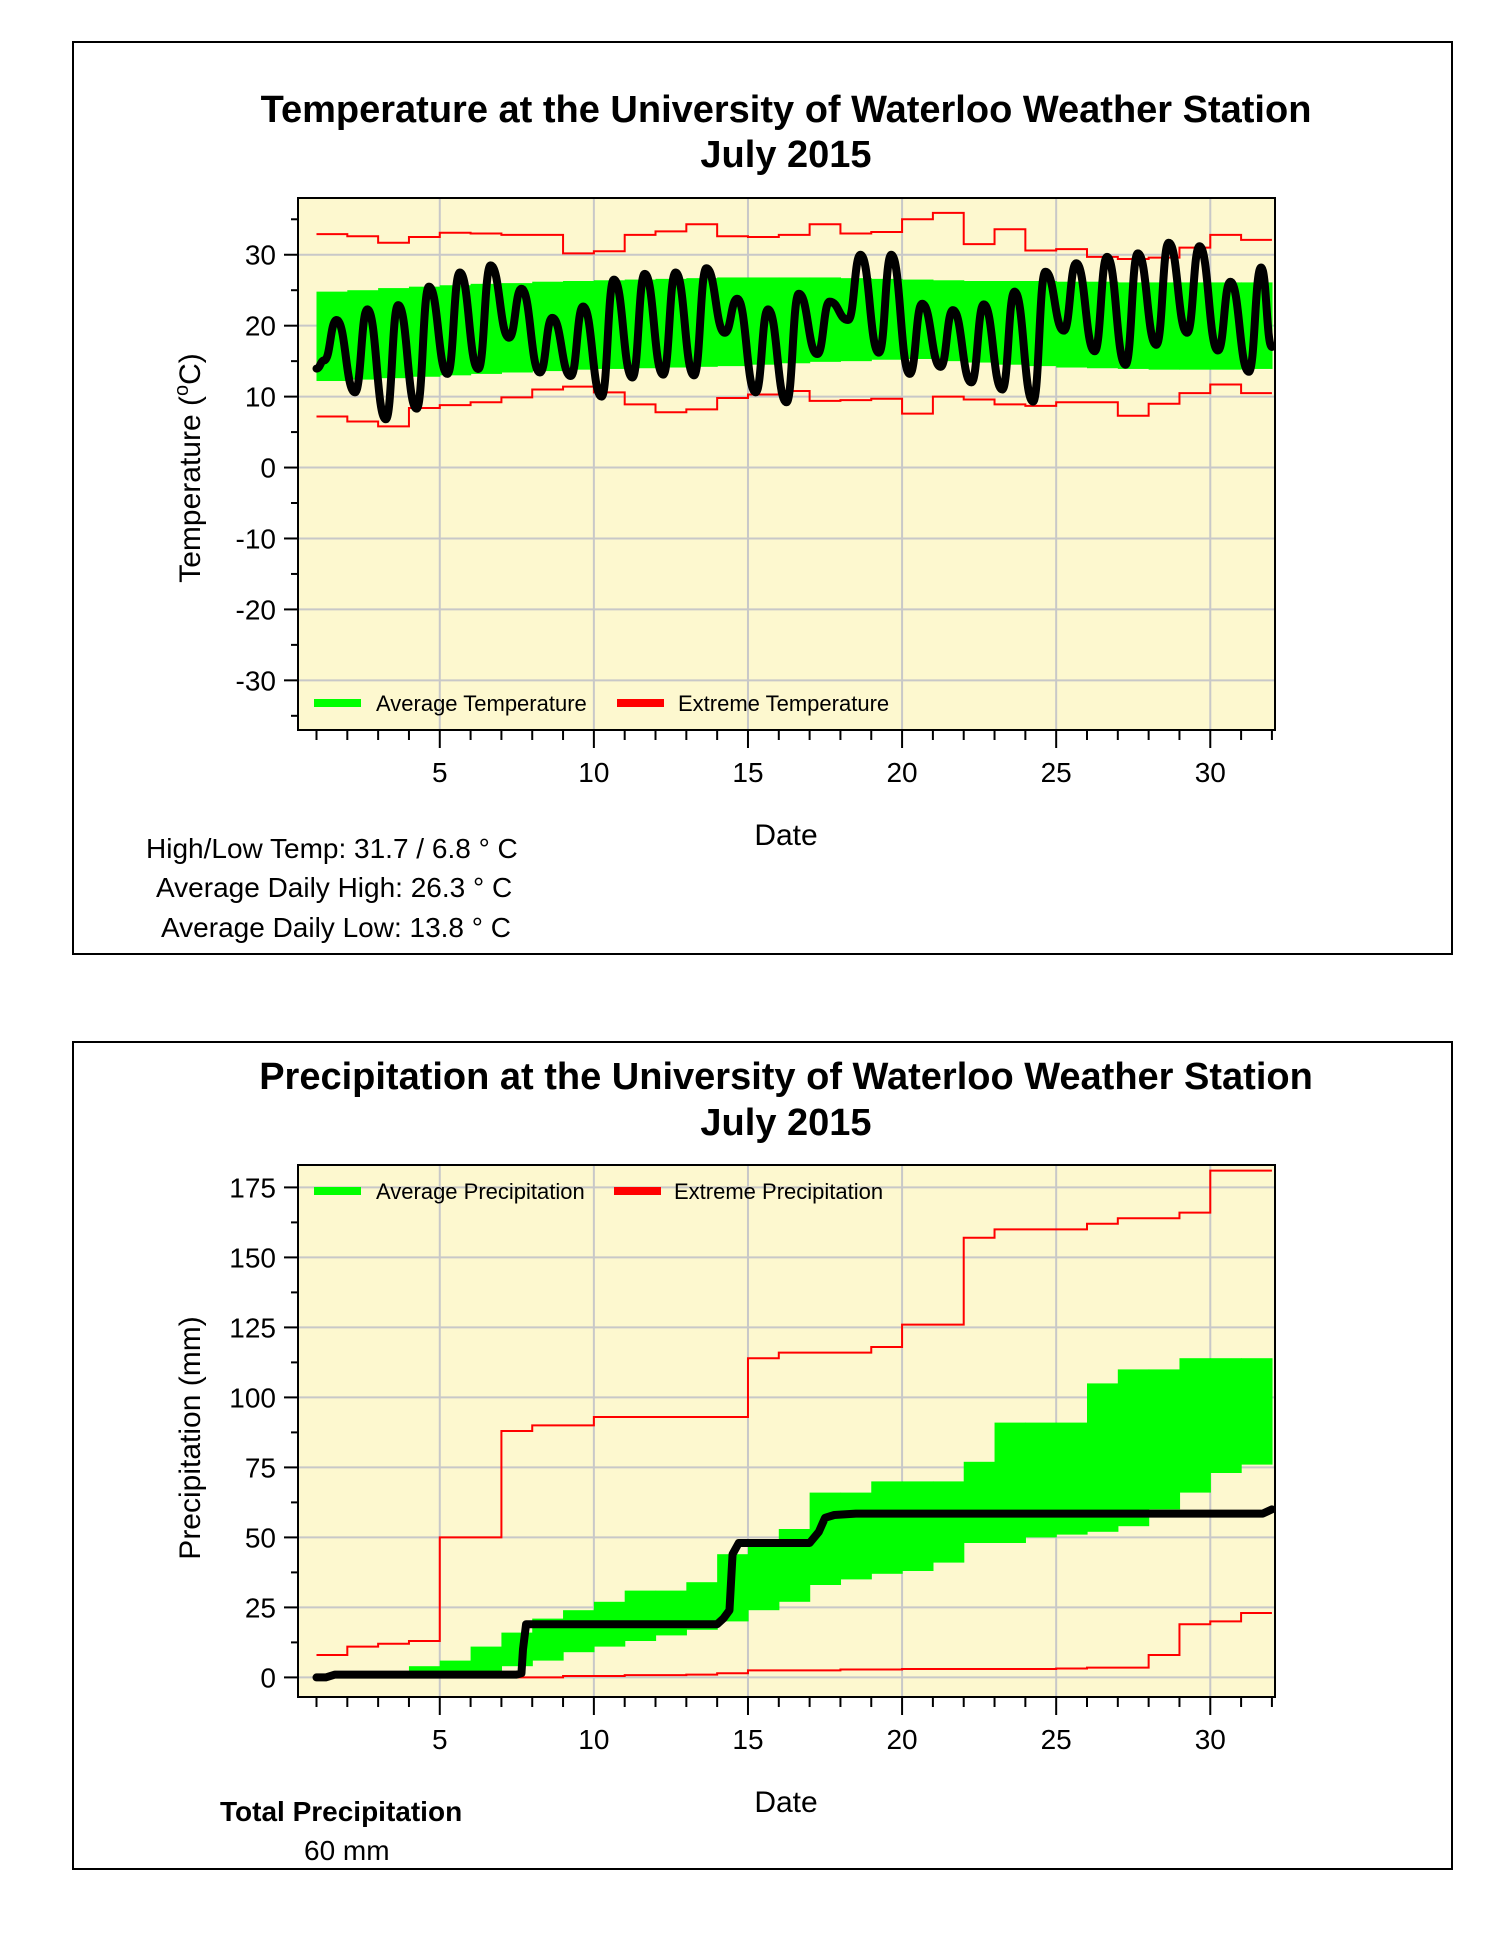 The image size is (1500, 1941). What do you see at coordinates (480, 1191) in the screenshot?
I see `legend-average-label: Average Precipitation` at bounding box center [480, 1191].